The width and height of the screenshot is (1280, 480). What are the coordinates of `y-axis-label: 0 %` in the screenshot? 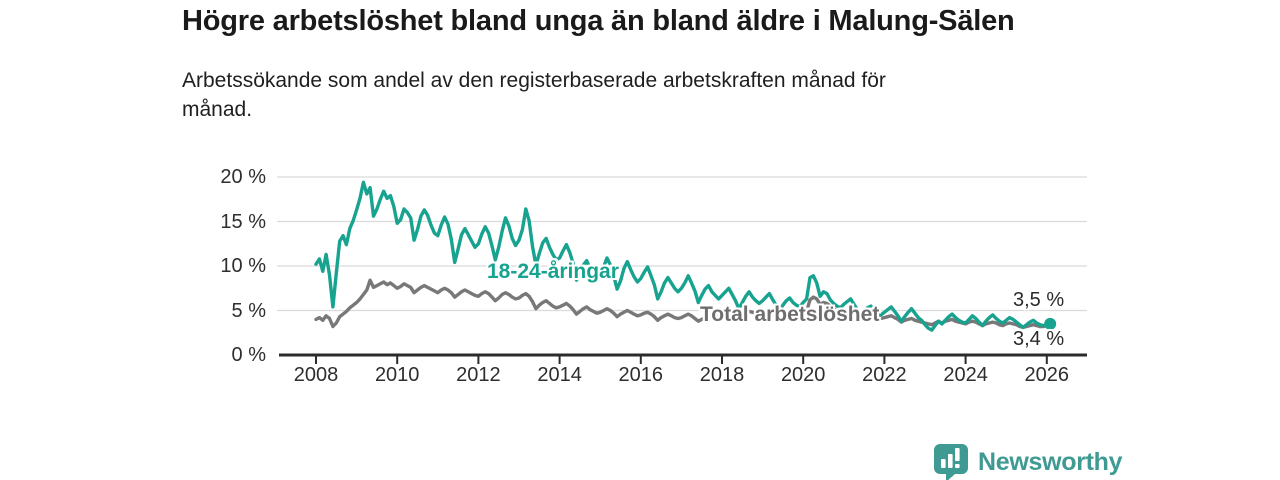 It's located at (248, 355).